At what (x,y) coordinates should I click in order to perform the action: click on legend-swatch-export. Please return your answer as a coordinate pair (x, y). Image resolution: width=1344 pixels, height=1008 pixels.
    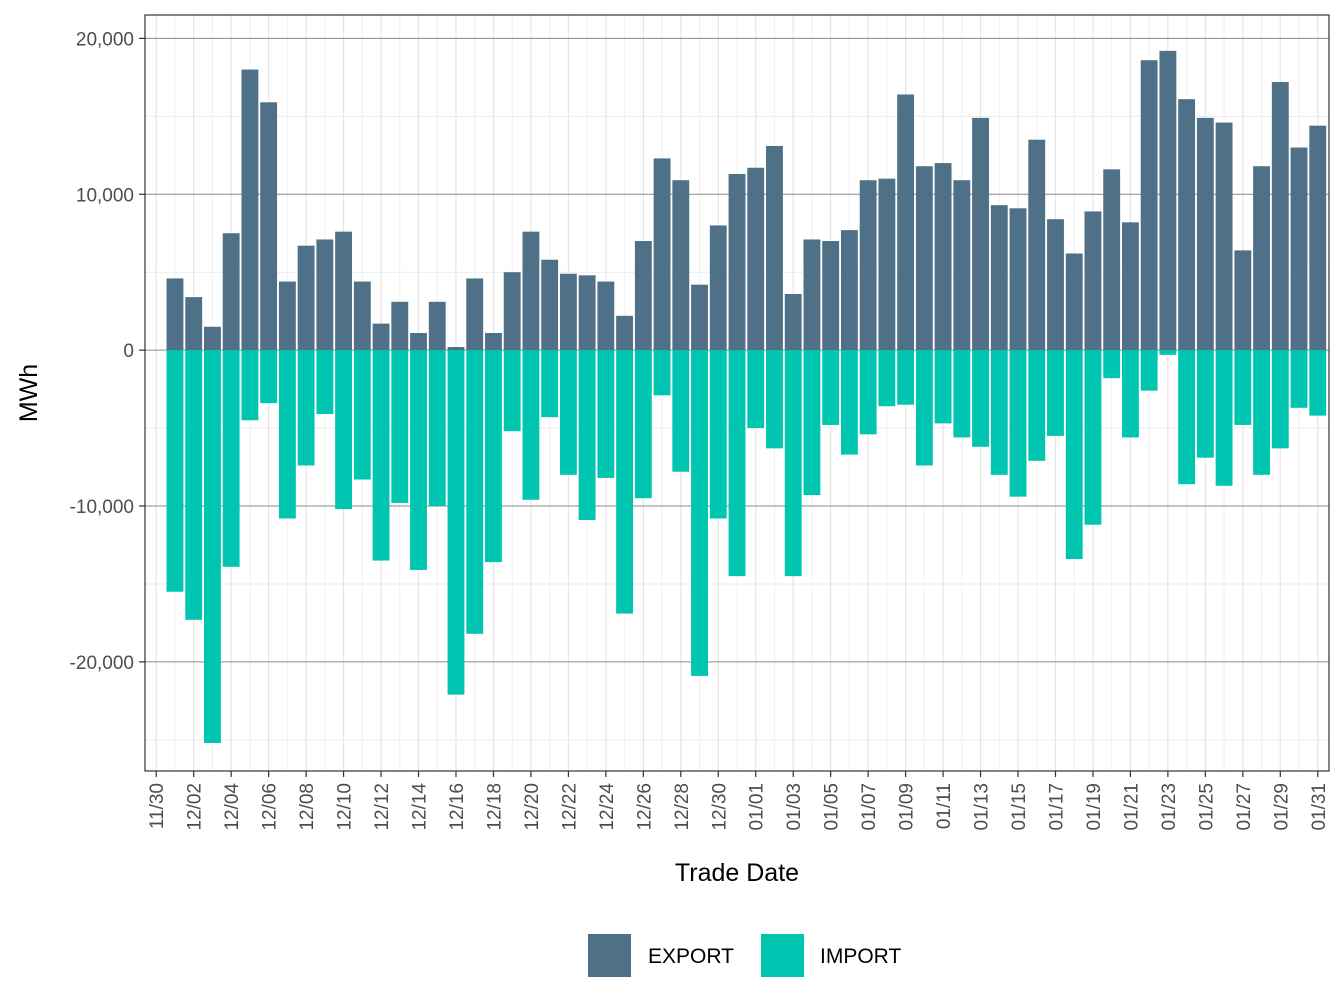
    Looking at the image, I should click on (609, 955).